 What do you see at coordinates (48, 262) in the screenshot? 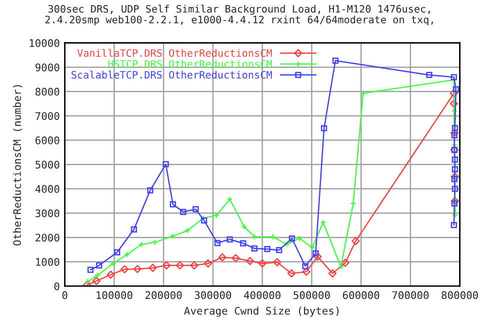
I see `y-tick-label: 1000` at bounding box center [48, 262].